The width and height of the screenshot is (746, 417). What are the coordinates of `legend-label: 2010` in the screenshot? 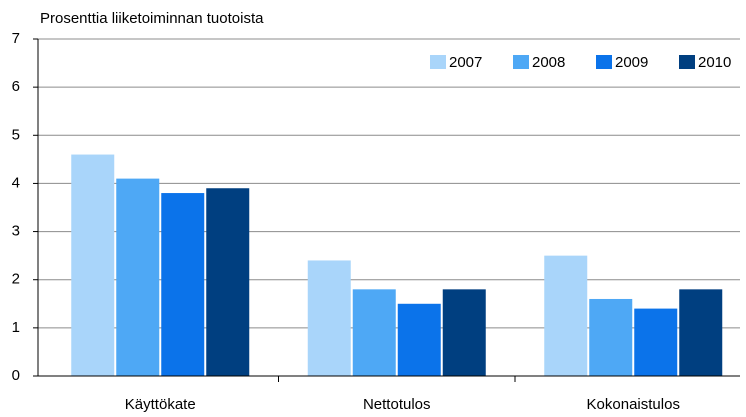 It's located at (714, 62).